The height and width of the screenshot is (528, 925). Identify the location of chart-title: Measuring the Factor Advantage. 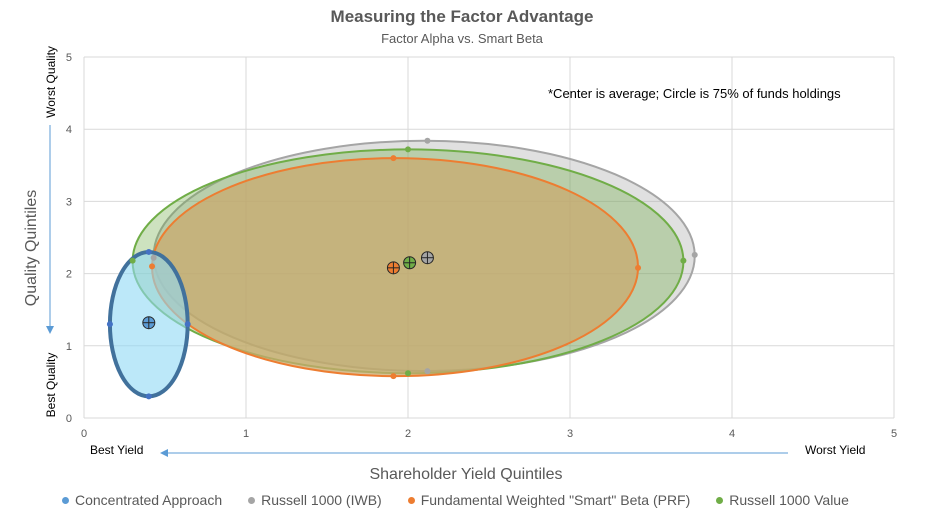
(462, 16).